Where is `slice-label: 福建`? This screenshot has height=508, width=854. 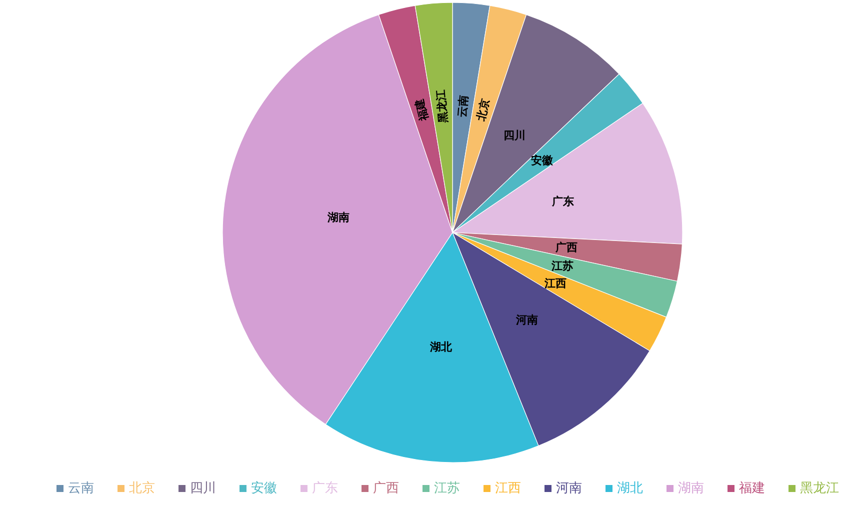
slice-label: 福建 is located at coordinates (422, 110).